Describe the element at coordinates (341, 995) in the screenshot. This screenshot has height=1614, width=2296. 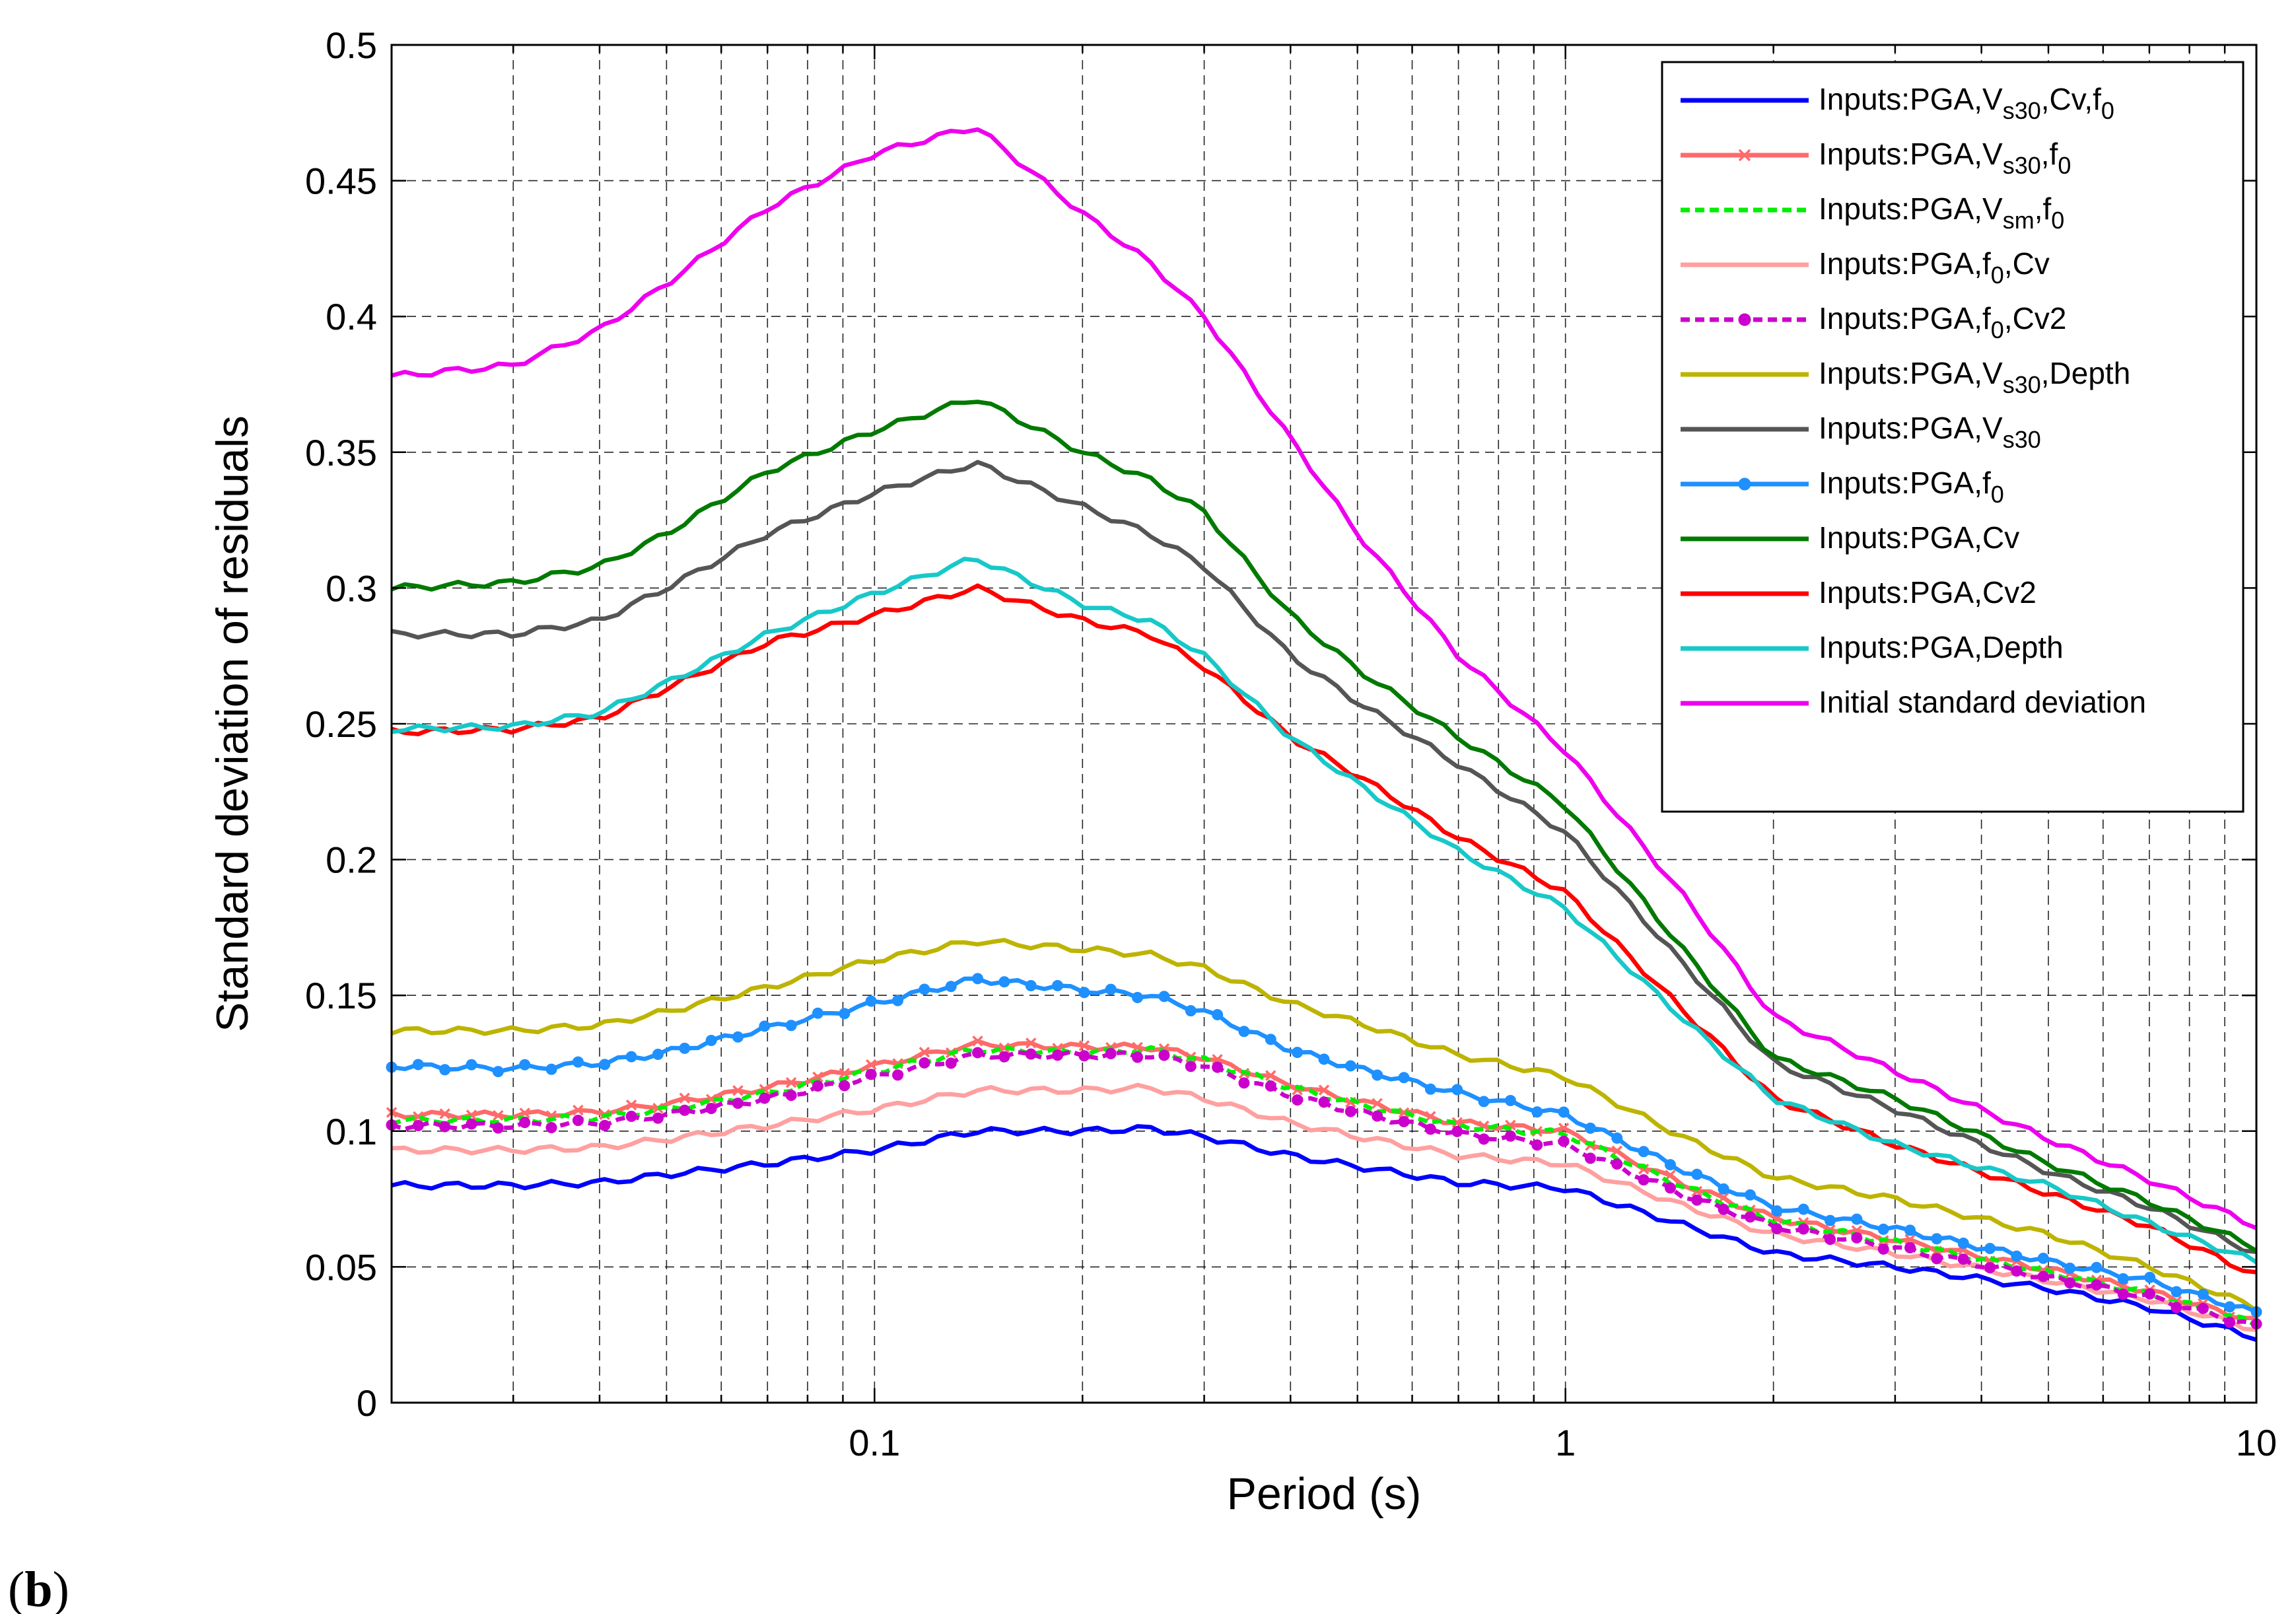
I see `y-tick-label: 0.15` at that location.